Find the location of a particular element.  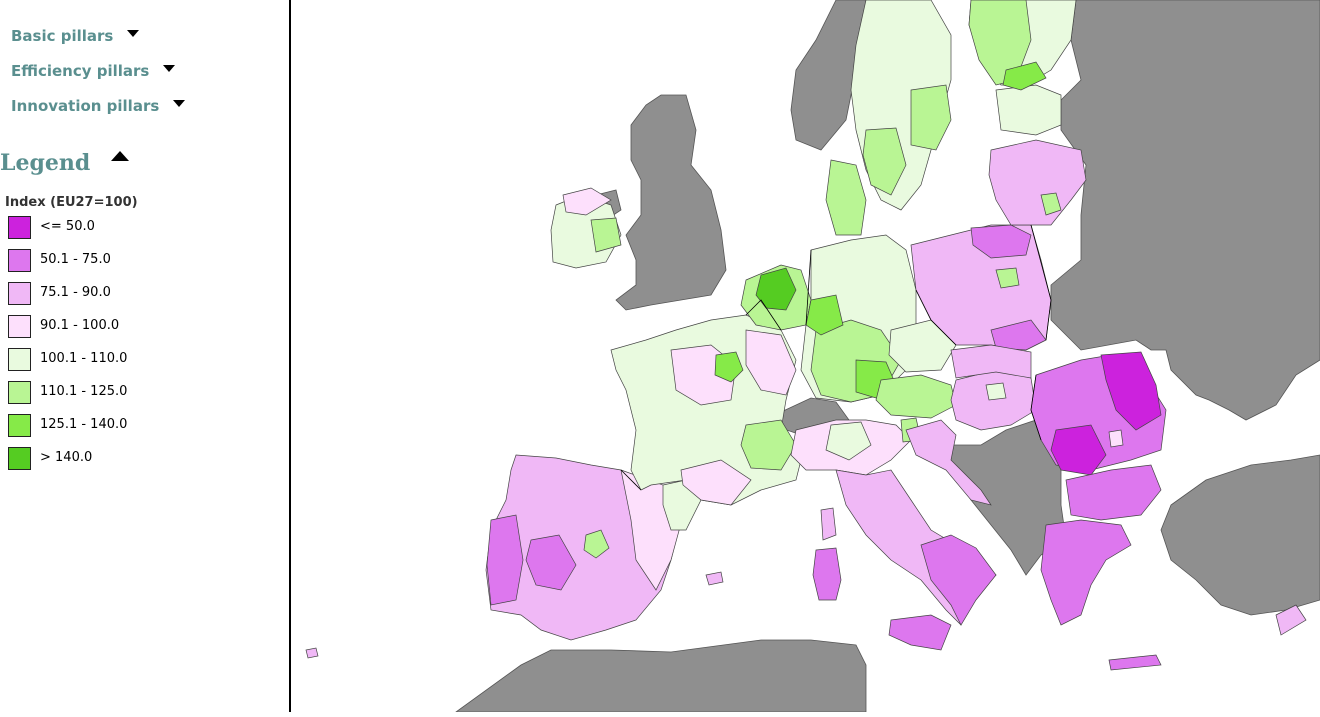

legend-item-label: 100.1 - 110.0 is located at coordinates (84, 358).